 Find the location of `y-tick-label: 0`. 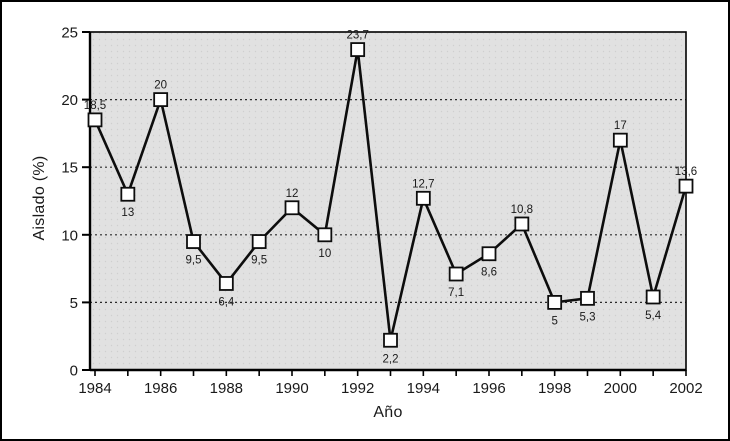

y-tick-label: 0 is located at coordinates (74, 371).